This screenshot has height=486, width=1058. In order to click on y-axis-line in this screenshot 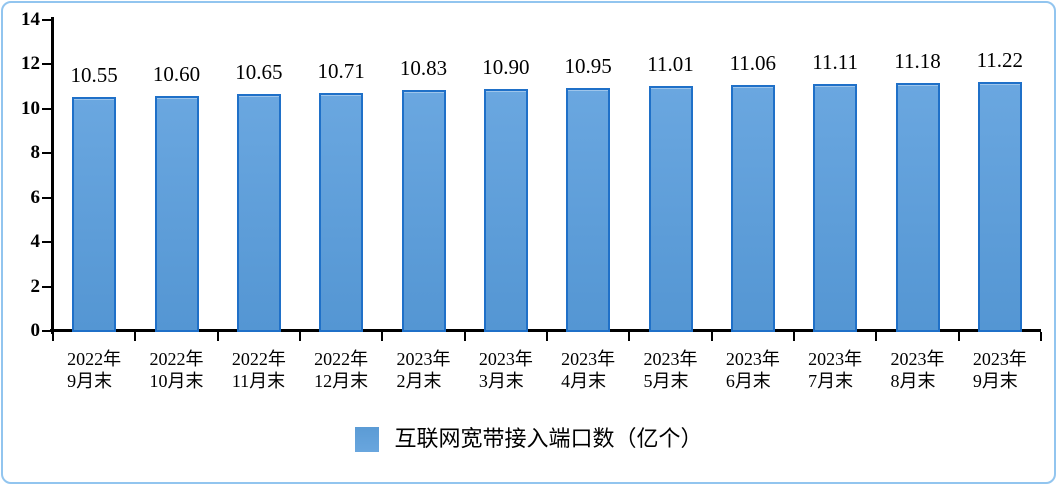, I will do `click(52, 175)`.